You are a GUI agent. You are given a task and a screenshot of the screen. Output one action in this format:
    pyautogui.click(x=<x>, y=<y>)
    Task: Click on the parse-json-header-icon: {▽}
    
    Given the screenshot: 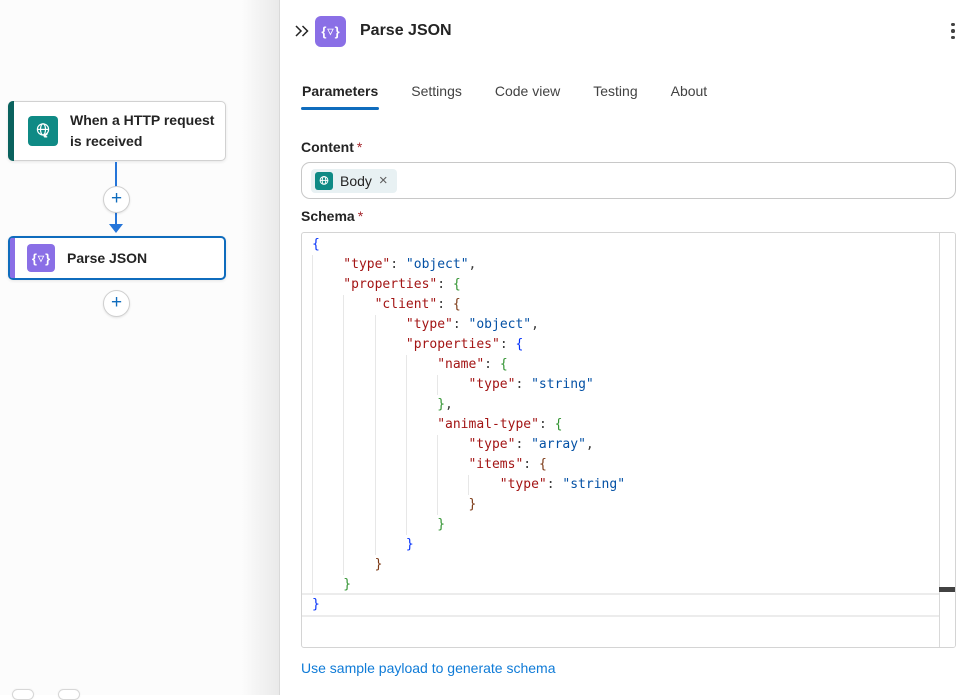 What is the action you would take?
    pyautogui.click(x=330, y=31)
    